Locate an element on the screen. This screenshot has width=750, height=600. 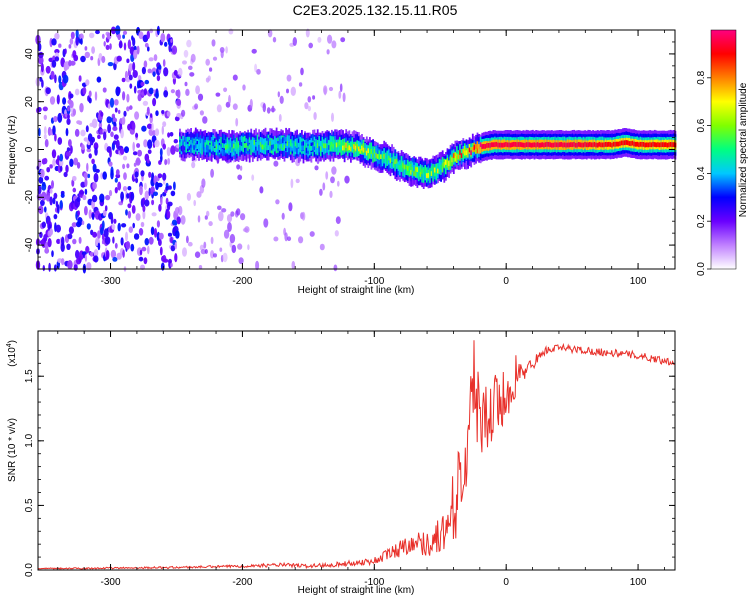
spectrogram-x-label: Height of straight line (km) is located at coordinates (356, 290).